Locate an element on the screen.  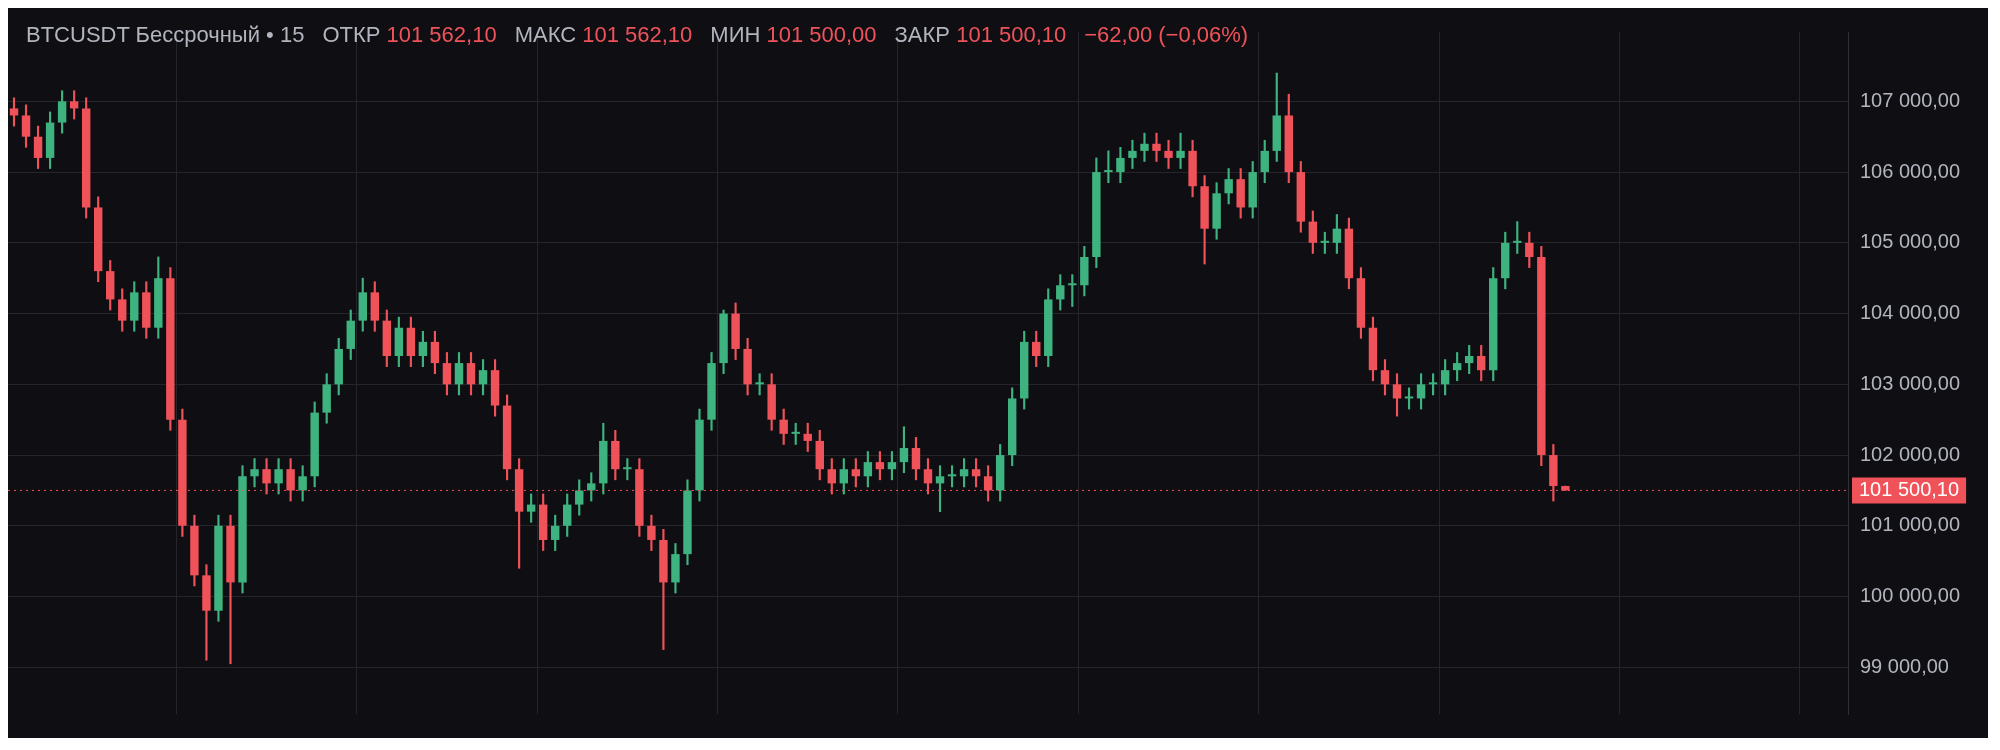
annotation: ОТКР 101 562,10 is located at coordinates (409, 34).